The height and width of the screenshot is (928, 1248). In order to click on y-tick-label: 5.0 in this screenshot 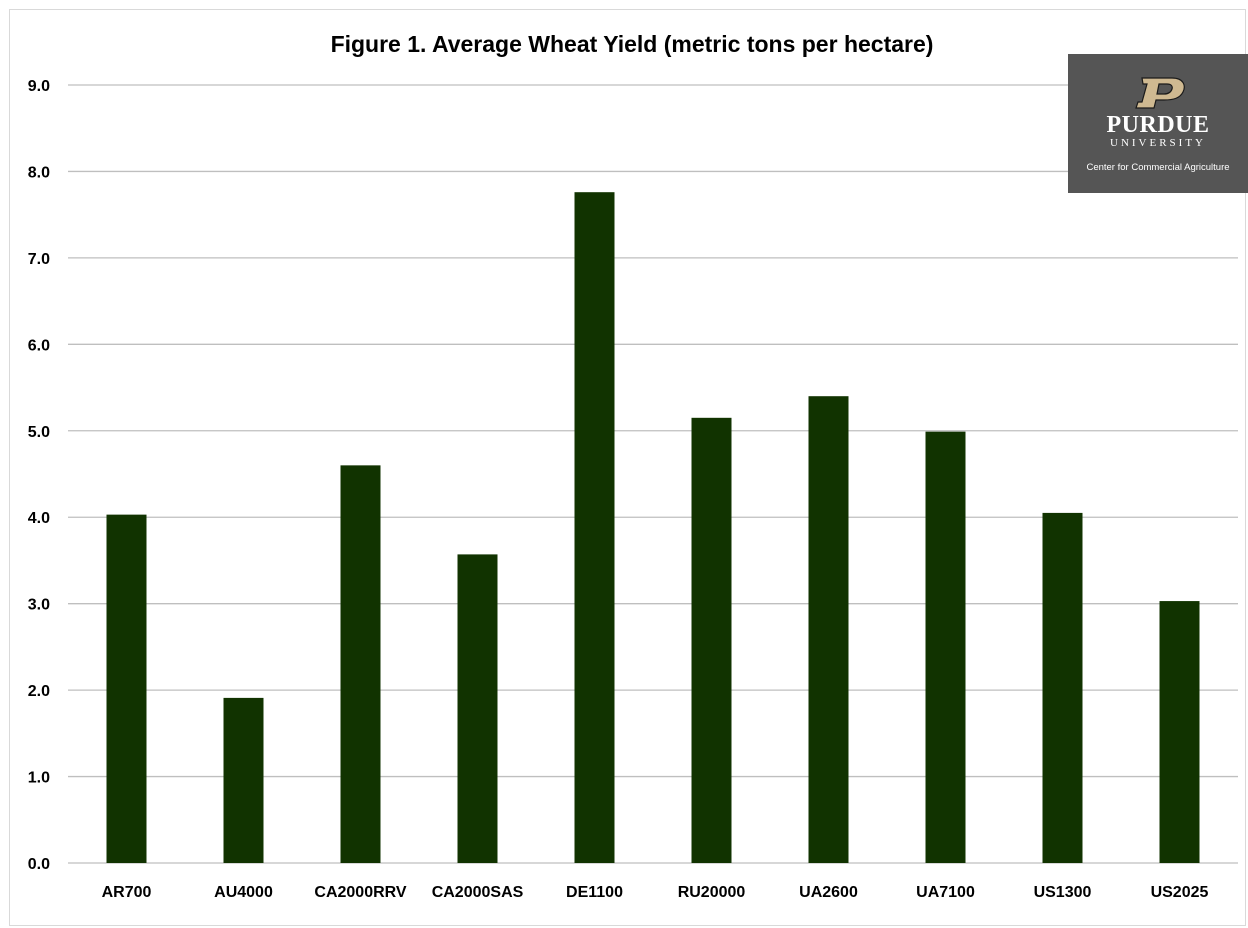, I will do `click(39, 432)`.